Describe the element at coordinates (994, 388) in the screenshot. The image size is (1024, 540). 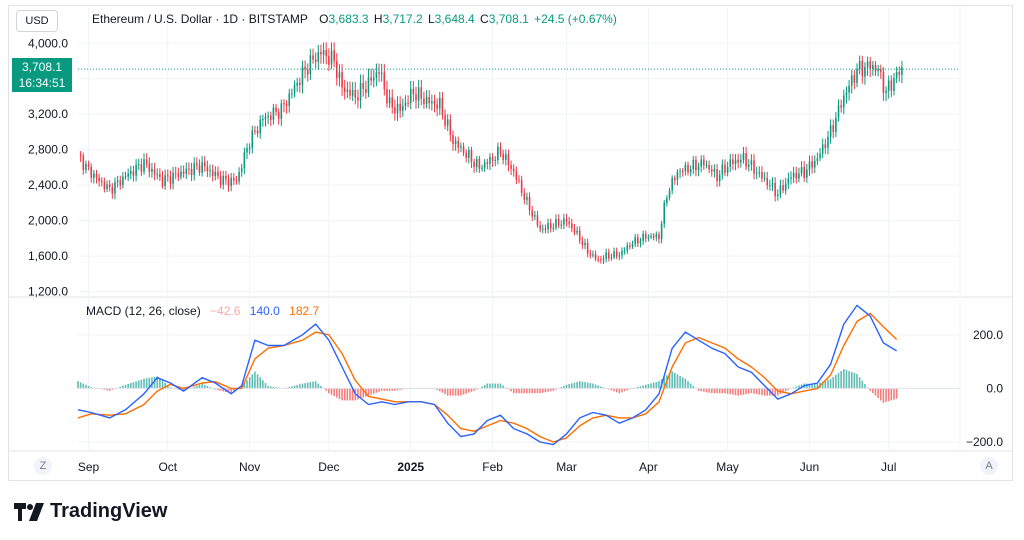
I see `macd-tick-label: 0.0` at that location.